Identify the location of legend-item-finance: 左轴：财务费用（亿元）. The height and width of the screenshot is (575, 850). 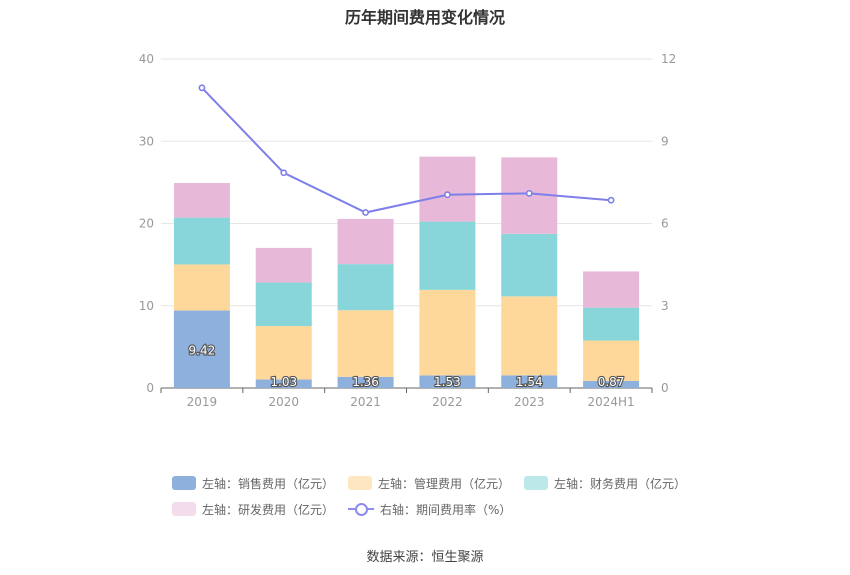
(605, 483).